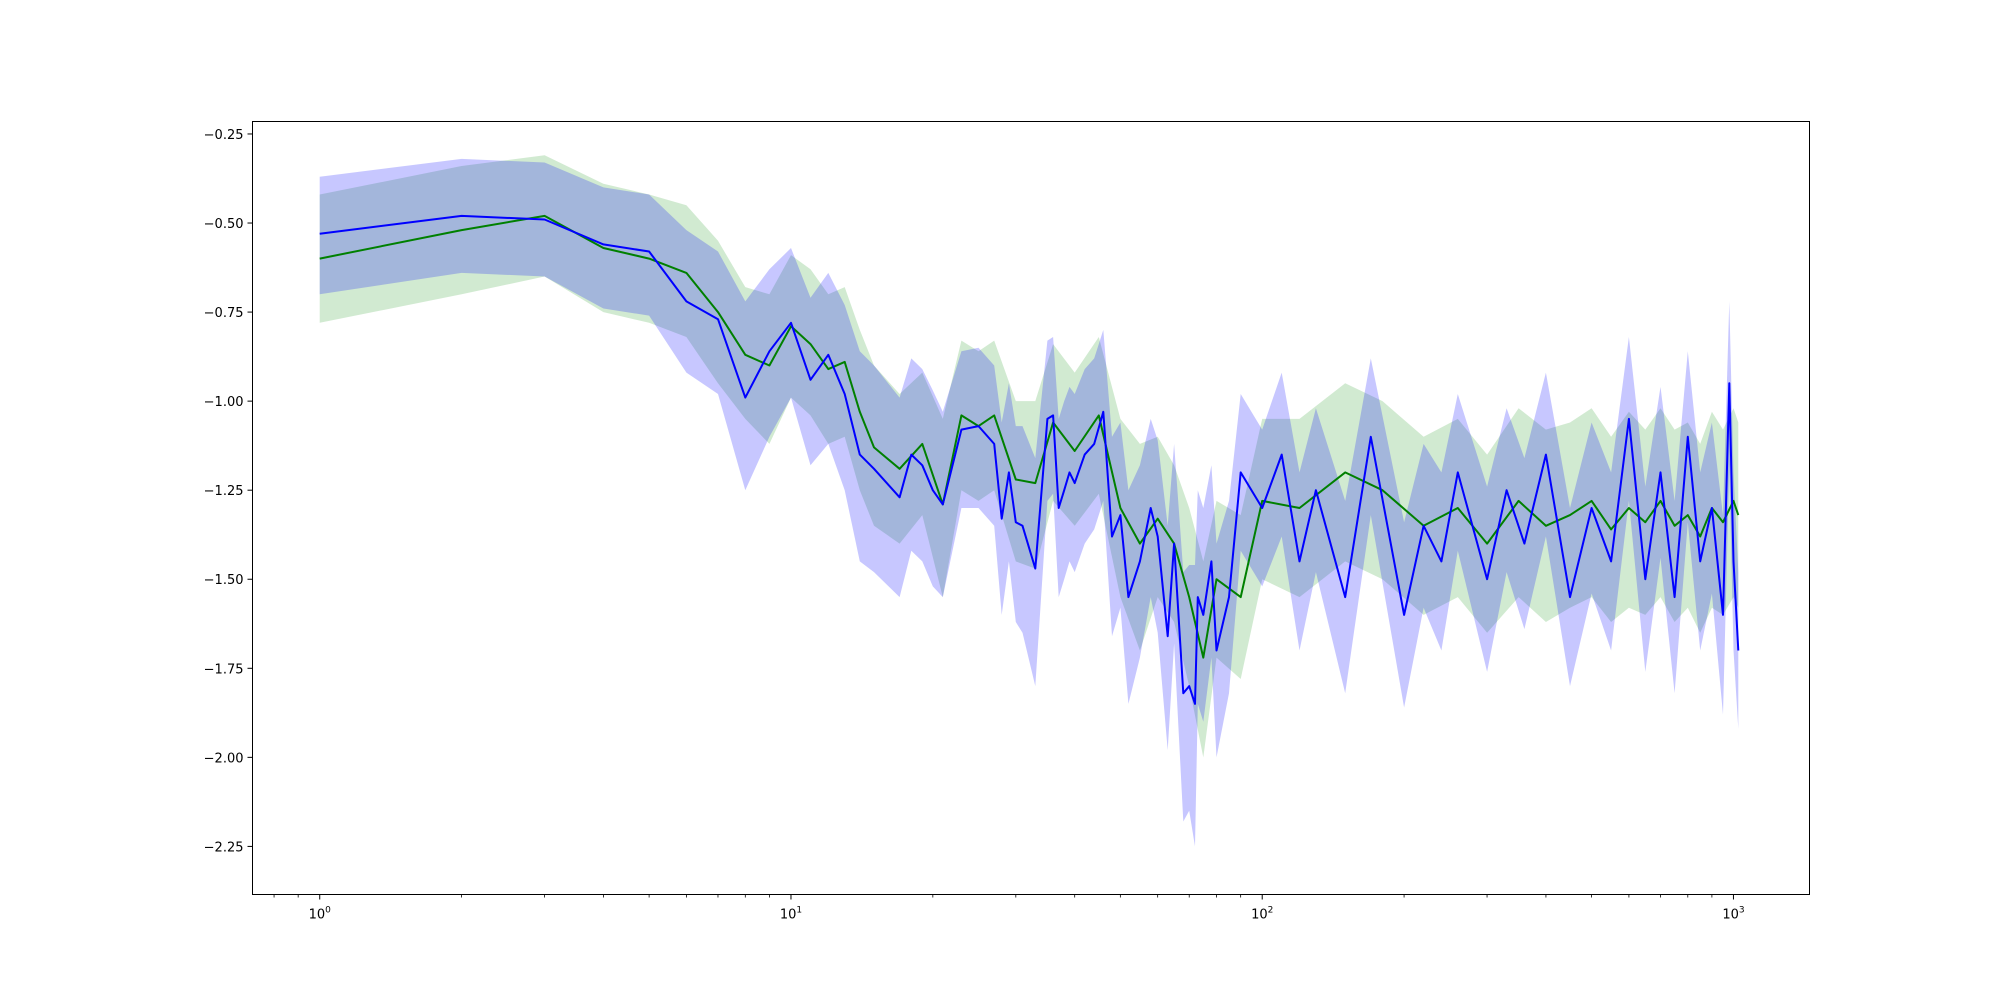 This screenshot has width=2000, height=1000. What do you see at coordinates (320, 914) in the screenshot?
I see `x-tick-label: 100` at bounding box center [320, 914].